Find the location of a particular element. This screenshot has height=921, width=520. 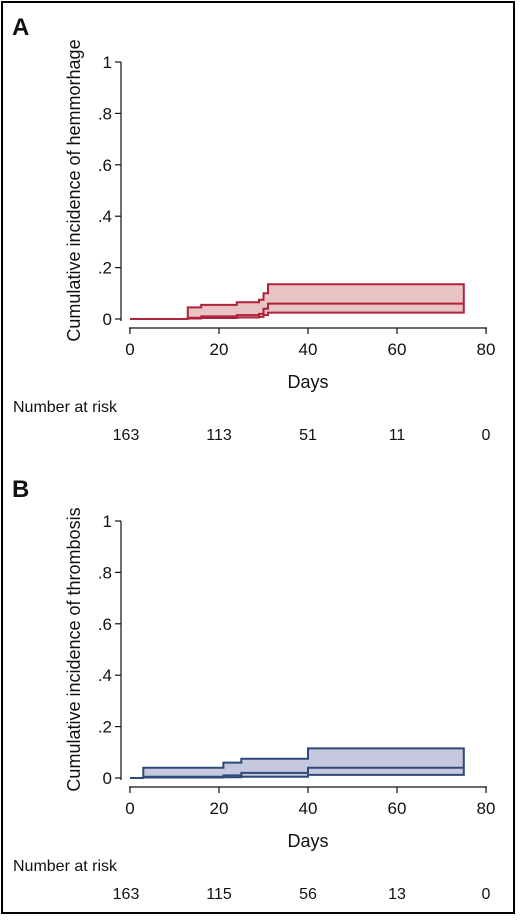

panel-label: A is located at coordinates (20, 27).